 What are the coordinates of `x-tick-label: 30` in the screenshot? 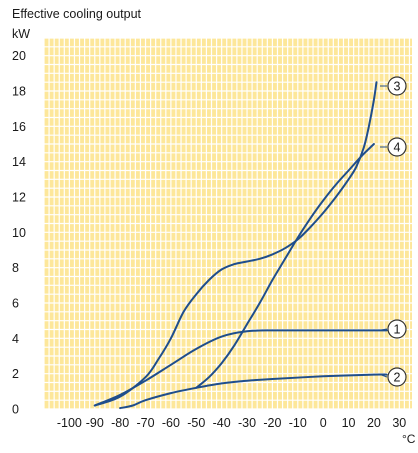 It's located at (399, 423).